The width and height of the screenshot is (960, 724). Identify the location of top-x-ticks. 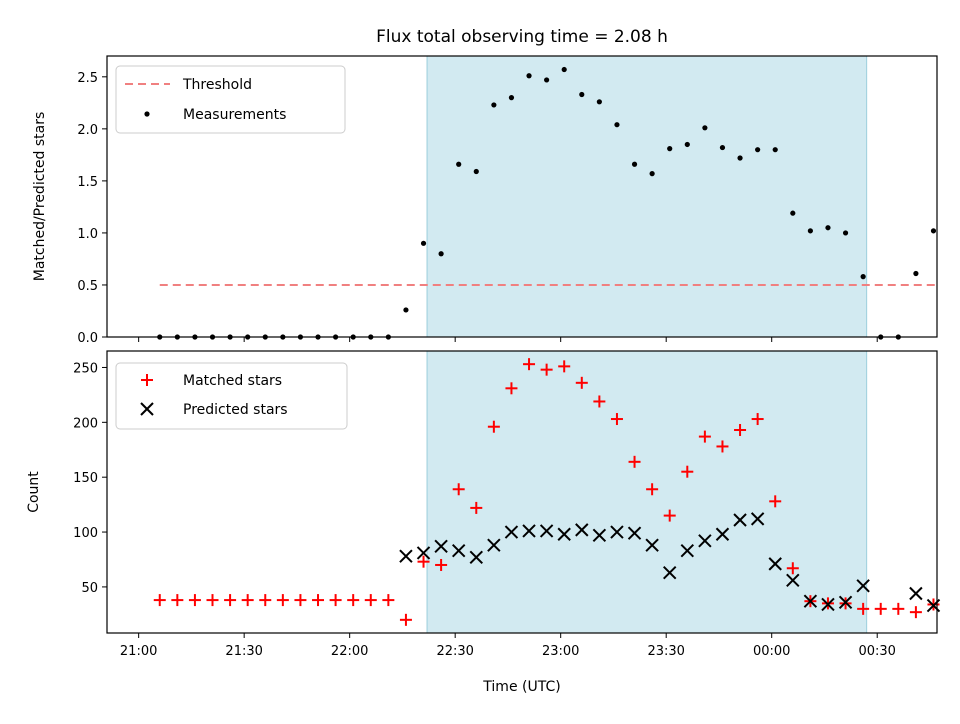
(508, 339).